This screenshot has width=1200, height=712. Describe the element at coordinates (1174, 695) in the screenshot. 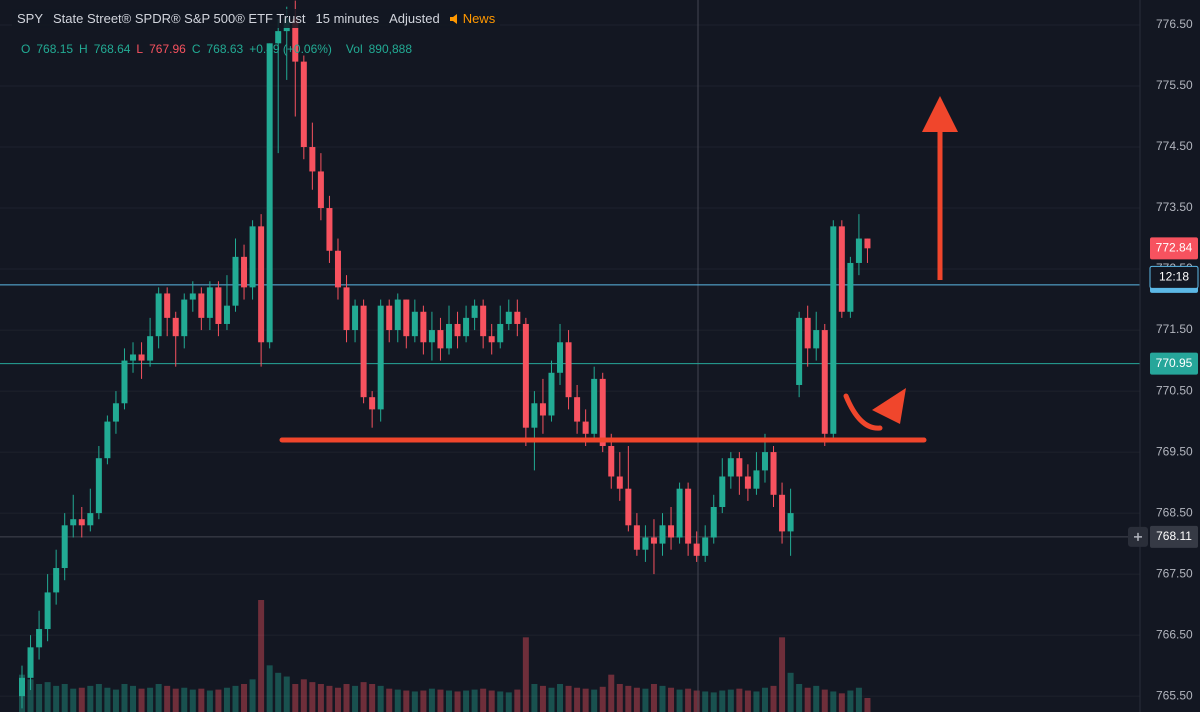

I see `y-tick-label: 765.50` at that location.